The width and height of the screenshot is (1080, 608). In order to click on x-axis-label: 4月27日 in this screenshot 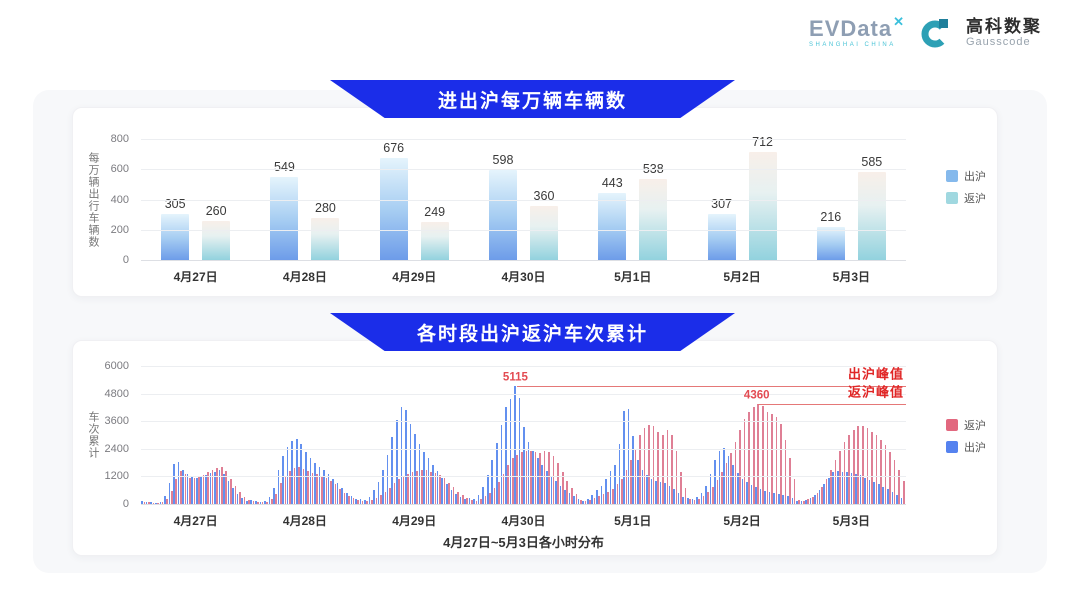, I will do `click(195, 277)`.